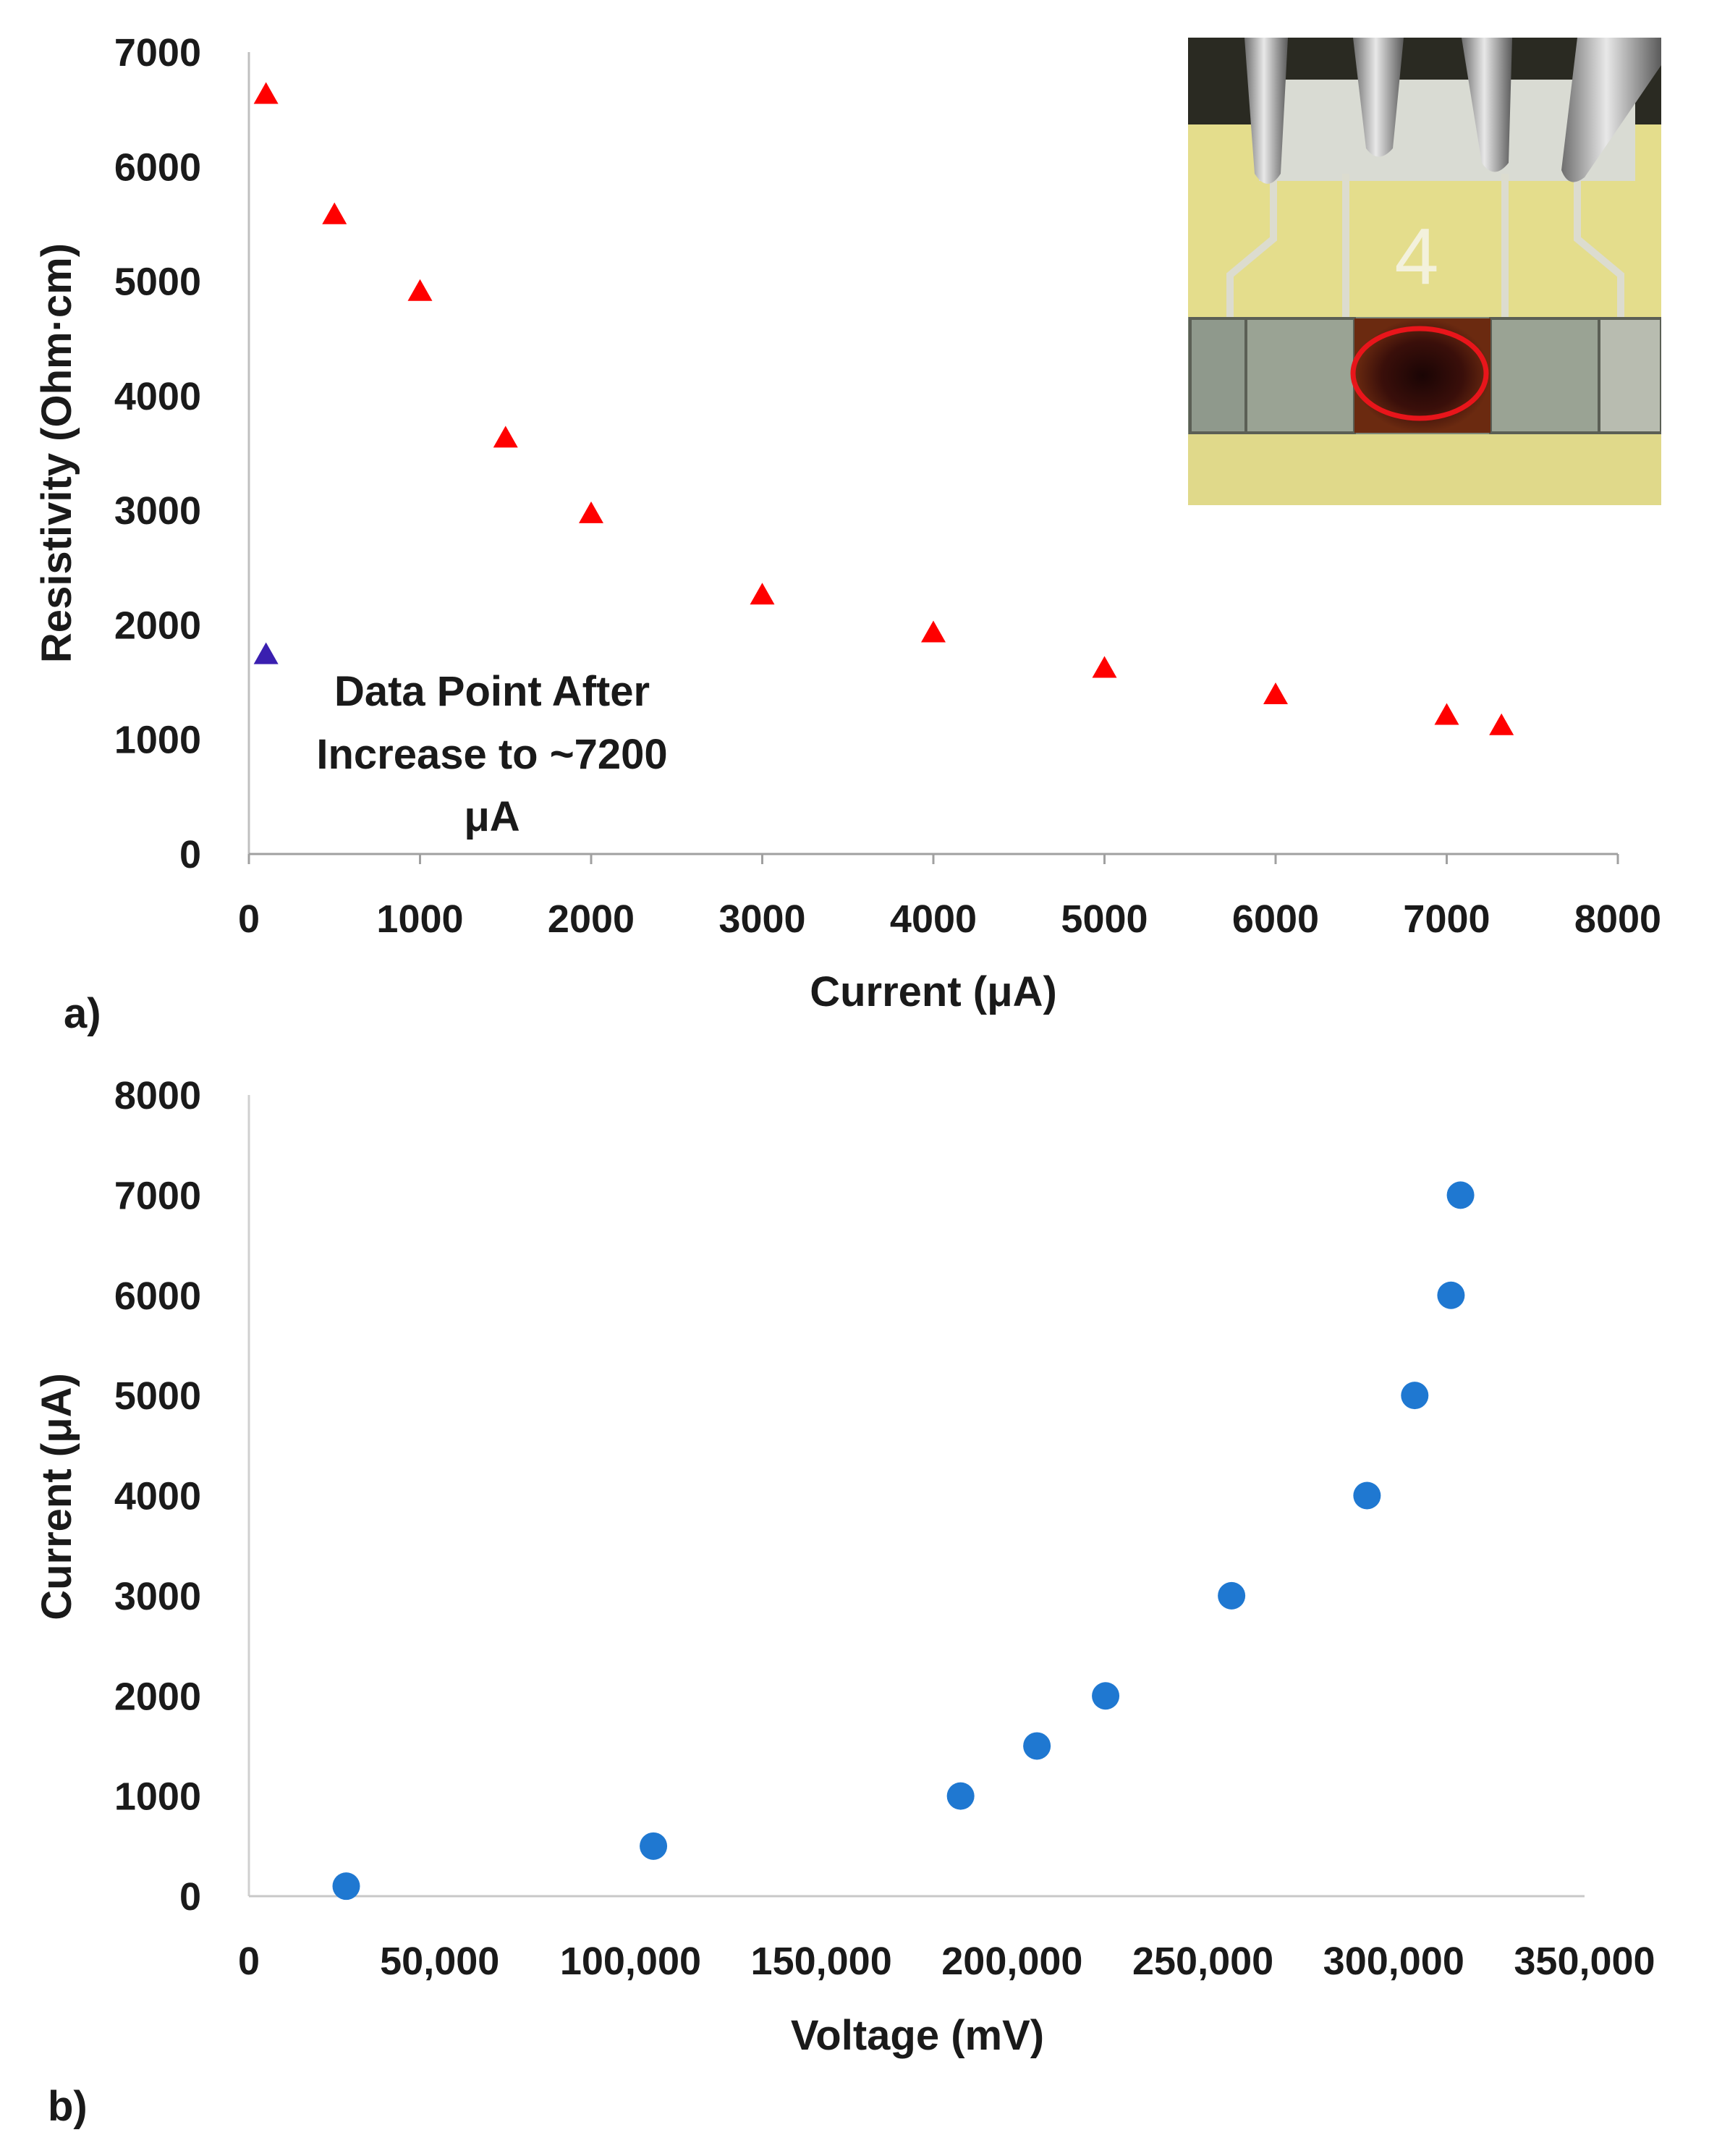  What do you see at coordinates (157, 1095) in the screenshot?
I see `y-tick-label: 8000` at bounding box center [157, 1095].